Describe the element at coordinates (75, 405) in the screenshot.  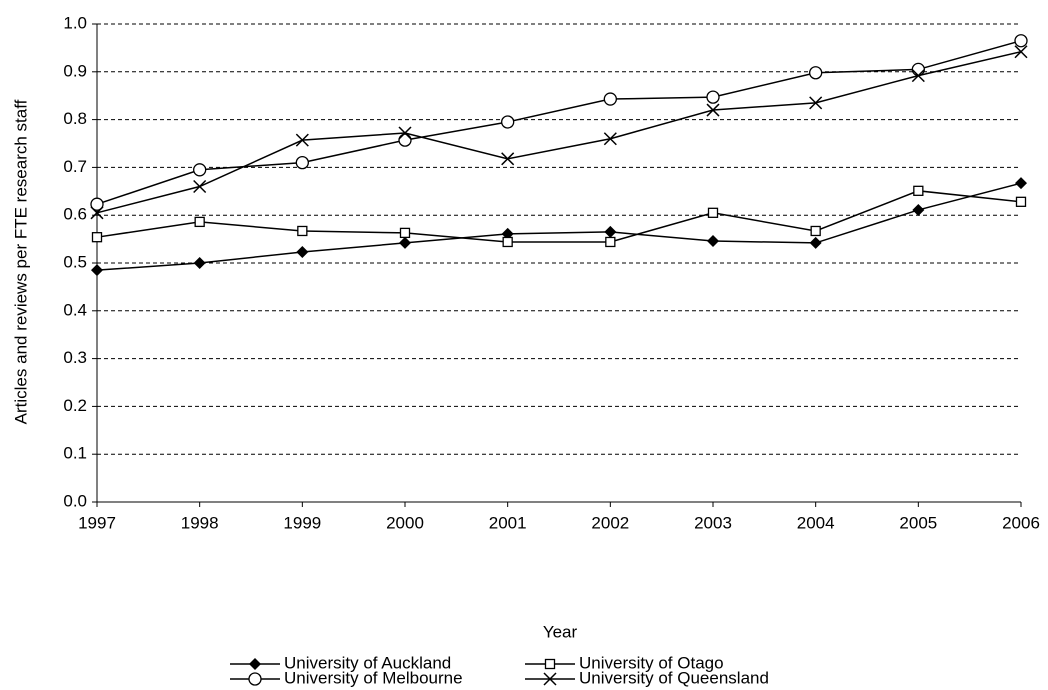
I see `y-tick-label: 0.2` at that location.